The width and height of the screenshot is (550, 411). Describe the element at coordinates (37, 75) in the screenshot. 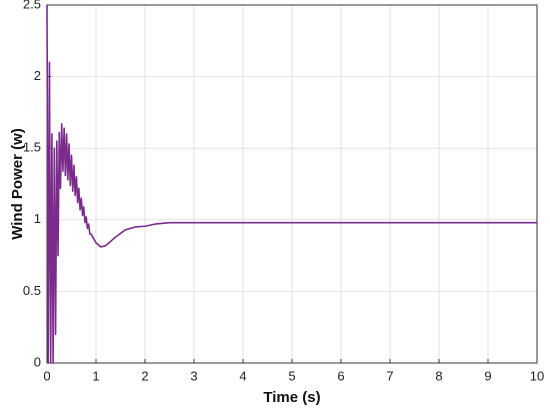

I see `y-tick-label: 2` at that location.